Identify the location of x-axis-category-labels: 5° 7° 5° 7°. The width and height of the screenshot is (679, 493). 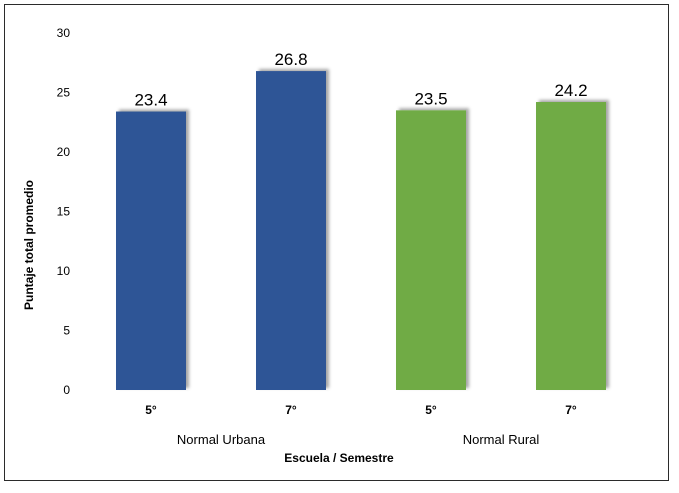
(361, 410).